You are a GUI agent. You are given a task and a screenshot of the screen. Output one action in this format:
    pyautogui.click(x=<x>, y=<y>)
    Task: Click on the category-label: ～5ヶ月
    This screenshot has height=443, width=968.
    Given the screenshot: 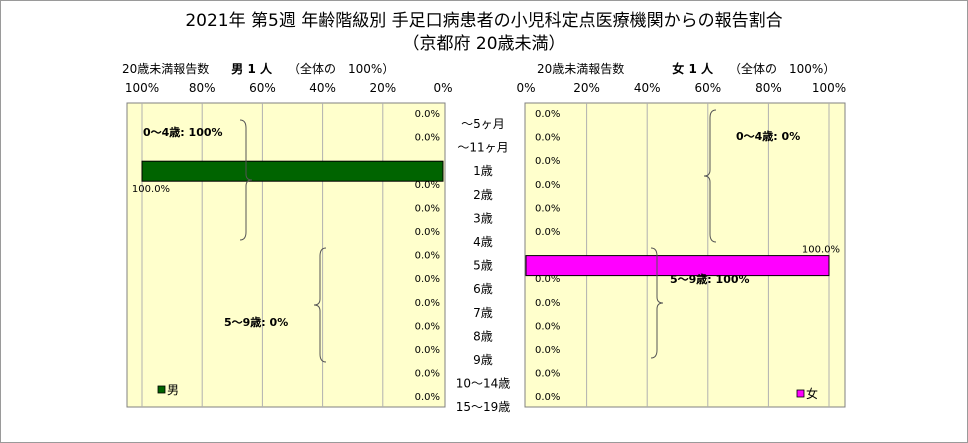 What is the action you would take?
    pyautogui.click(x=483, y=124)
    